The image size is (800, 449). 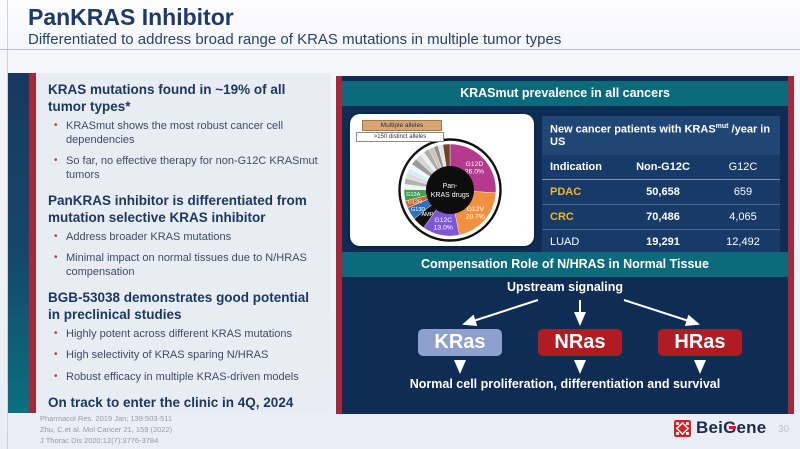 What do you see at coordinates (633, 129) in the screenshot?
I see `table-title-pre: New cancer patients with KRAS` at bounding box center [633, 129].